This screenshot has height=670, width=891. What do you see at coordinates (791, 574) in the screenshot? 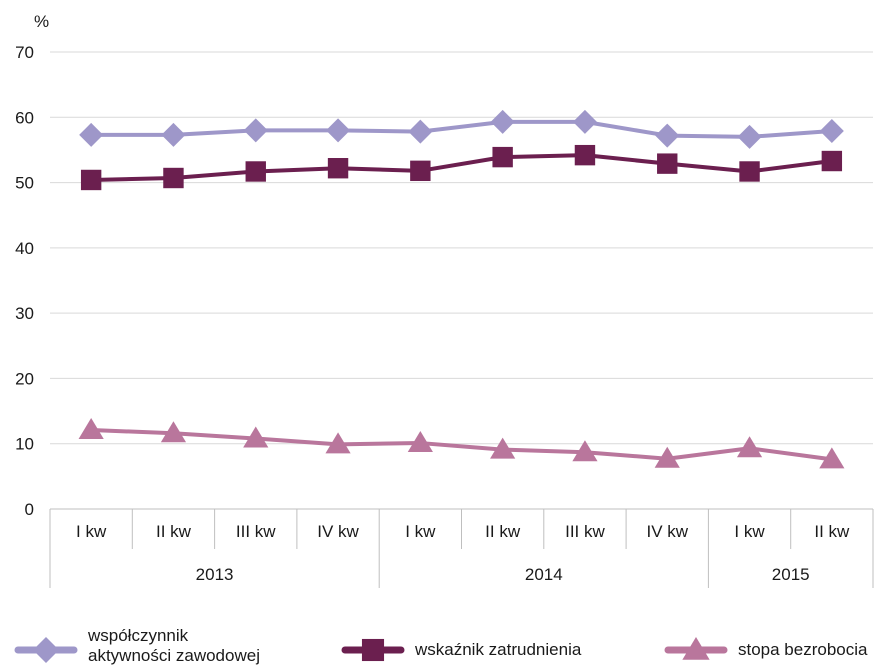
I see `x-group-label: 2015` at bounding box center [791, 574].